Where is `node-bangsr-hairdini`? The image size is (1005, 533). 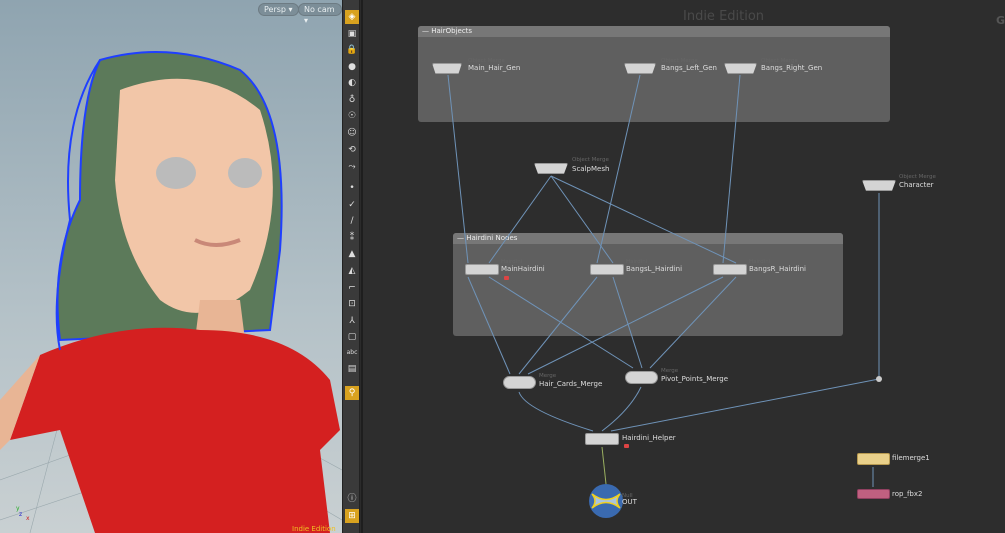
node-bangsr-hairdini is located at coordinates (730, 269).